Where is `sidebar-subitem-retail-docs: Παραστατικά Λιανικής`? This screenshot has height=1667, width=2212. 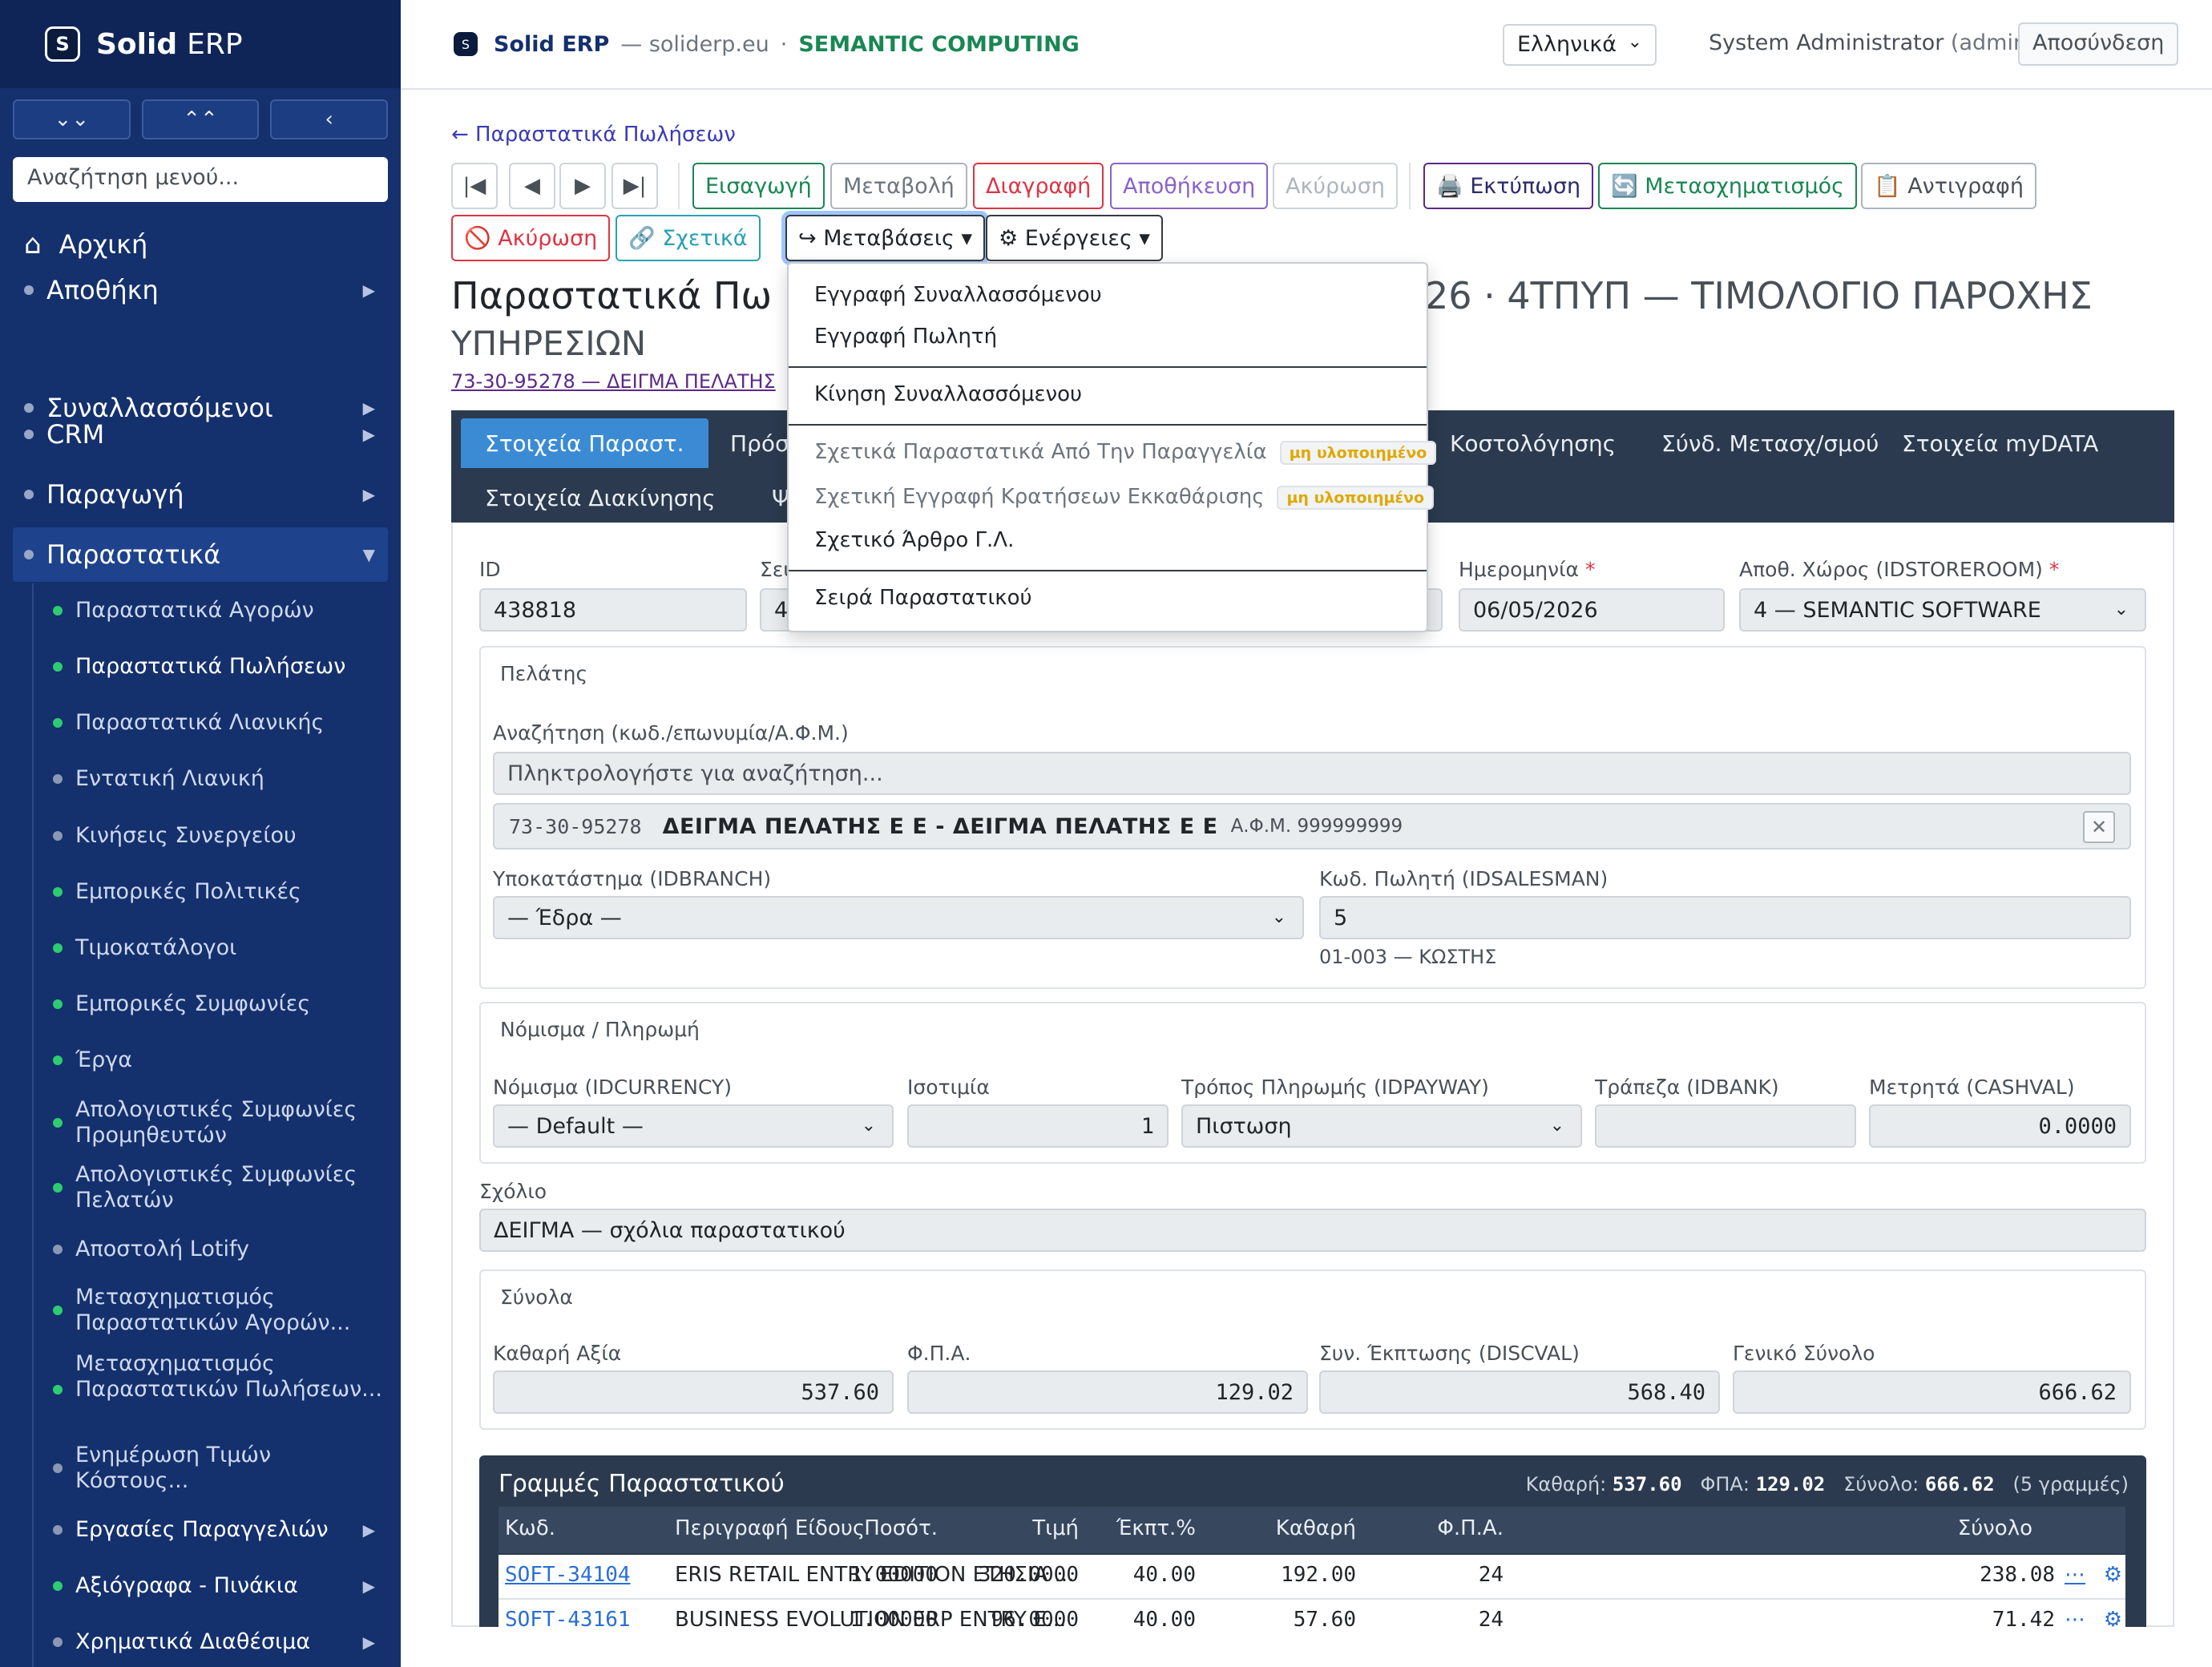 sidebar-subitem-retail-docs: Παραστατικά Λιανικής is located at coordinates (200, 723).